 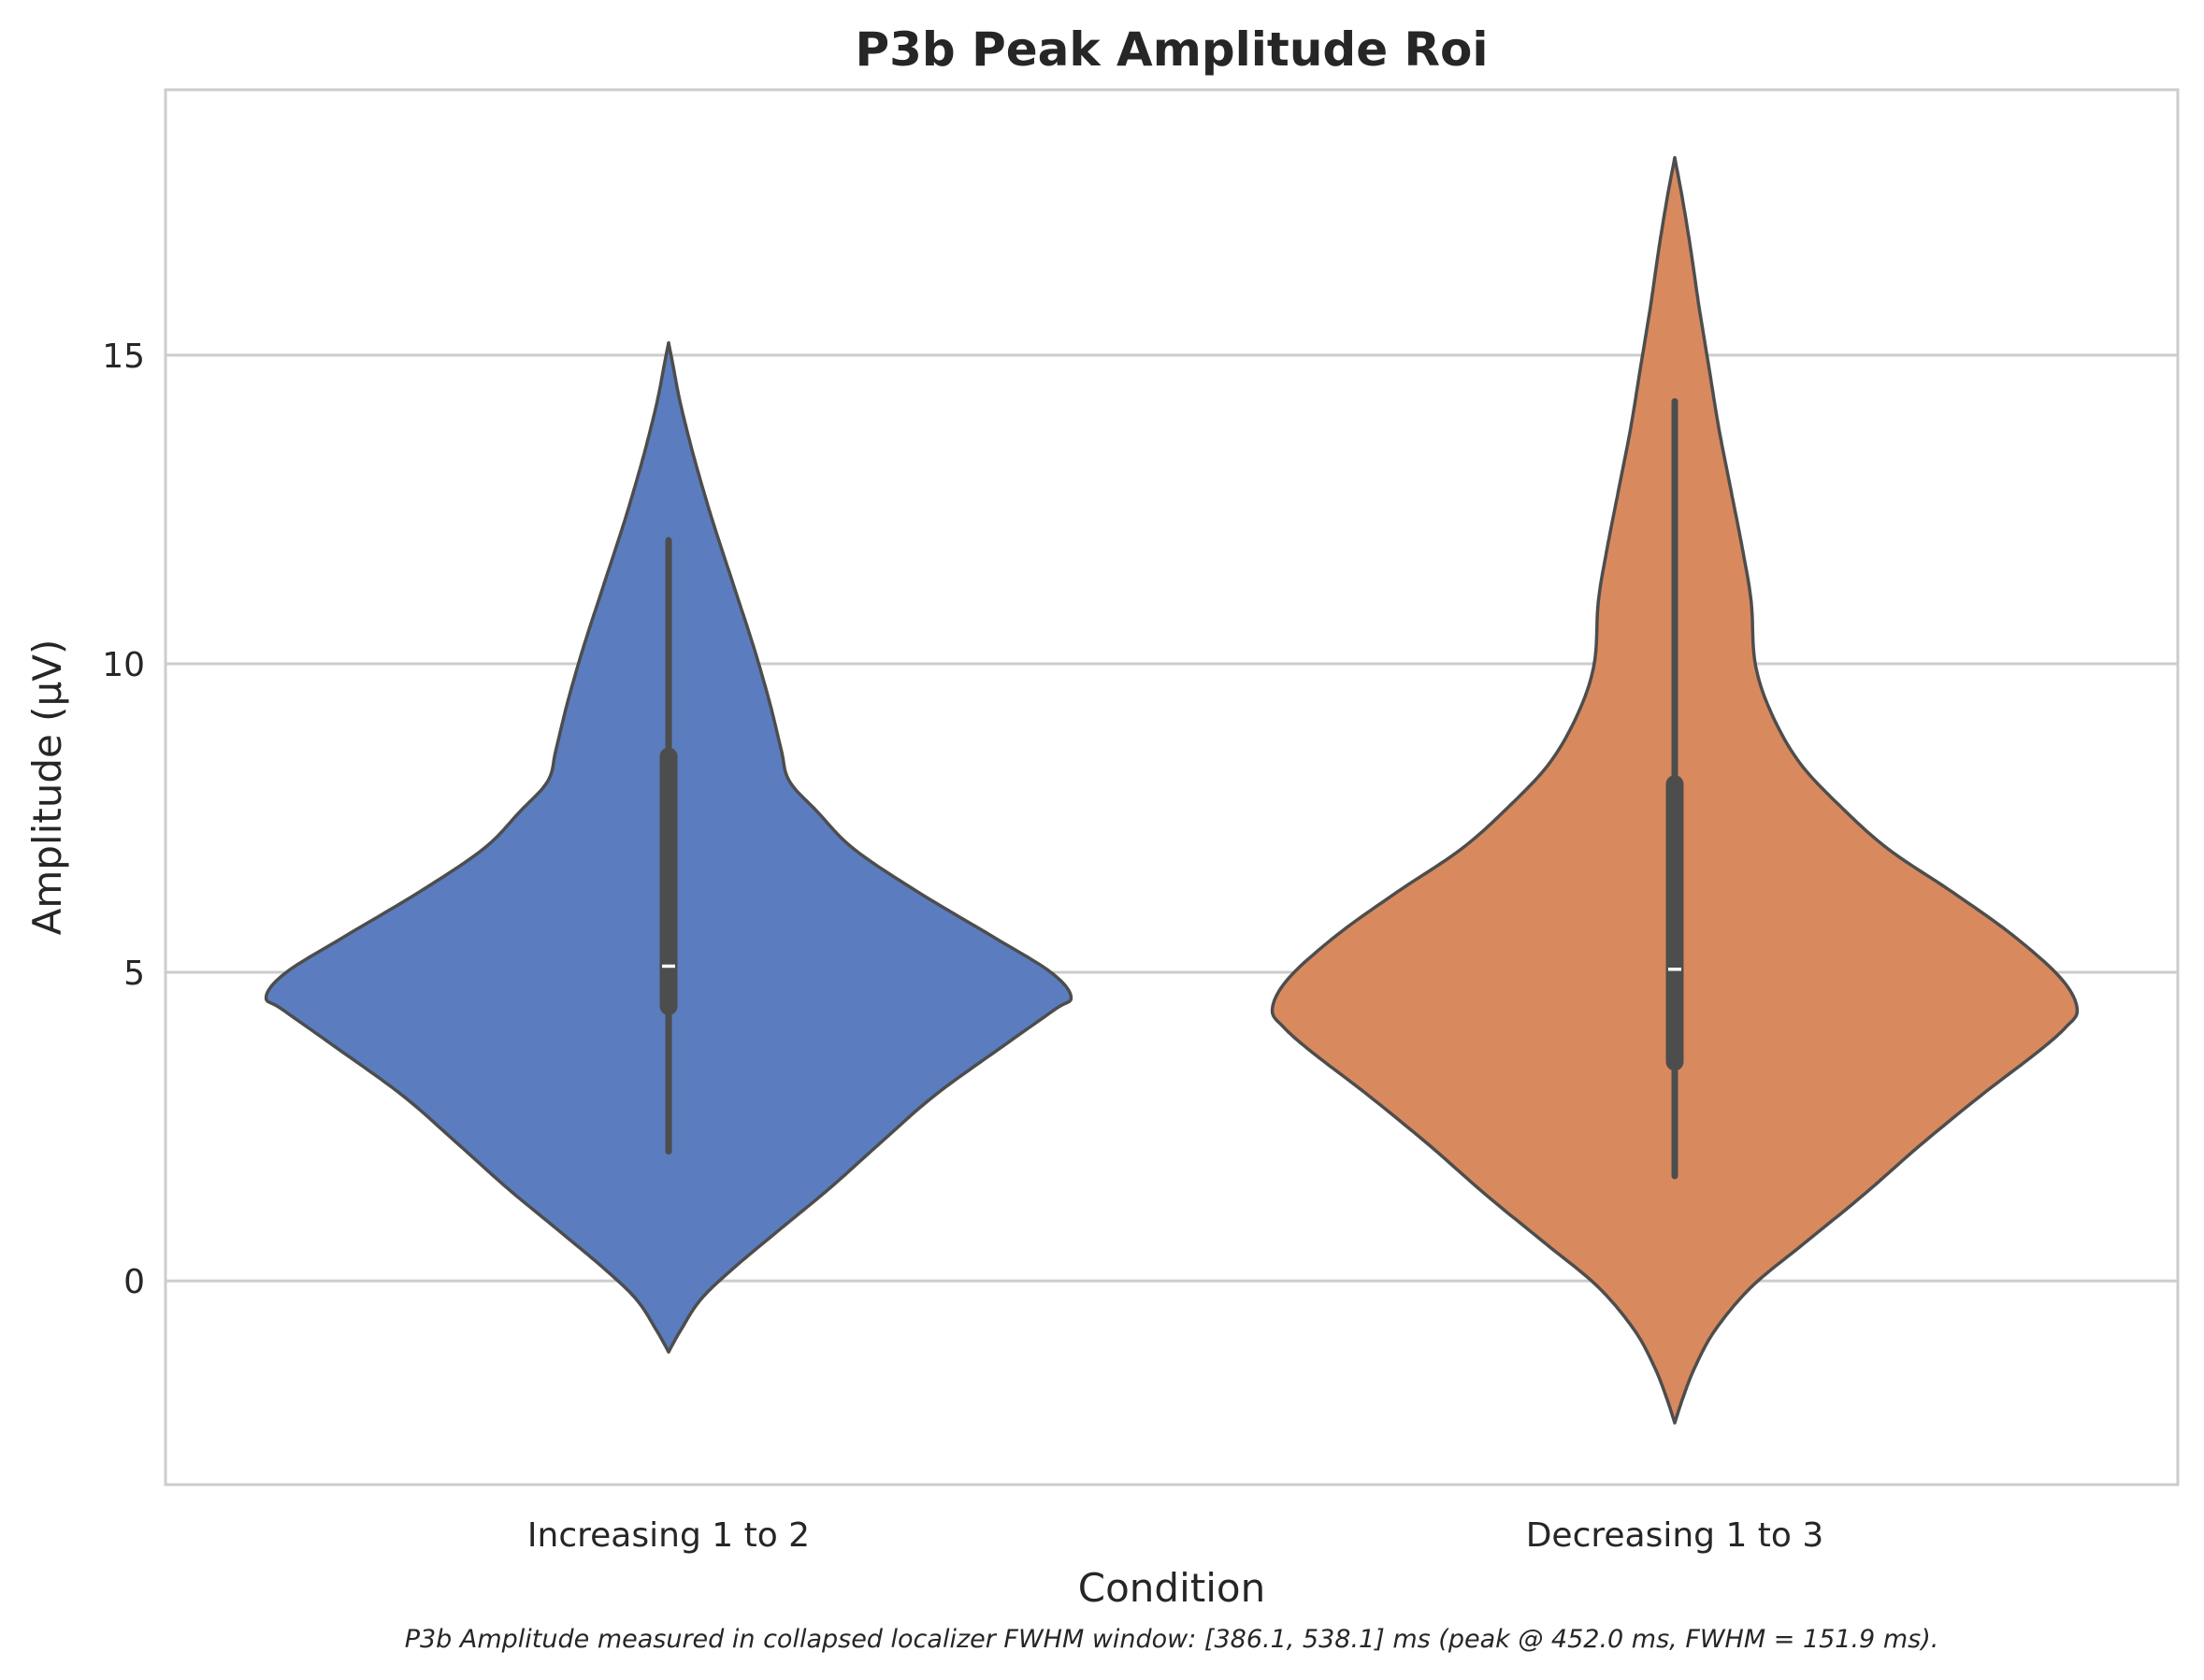 What do you see at coordinates (123, 665) in the screenshot?
I see `y-tick-label: 10` at bounding box center [123, 665].